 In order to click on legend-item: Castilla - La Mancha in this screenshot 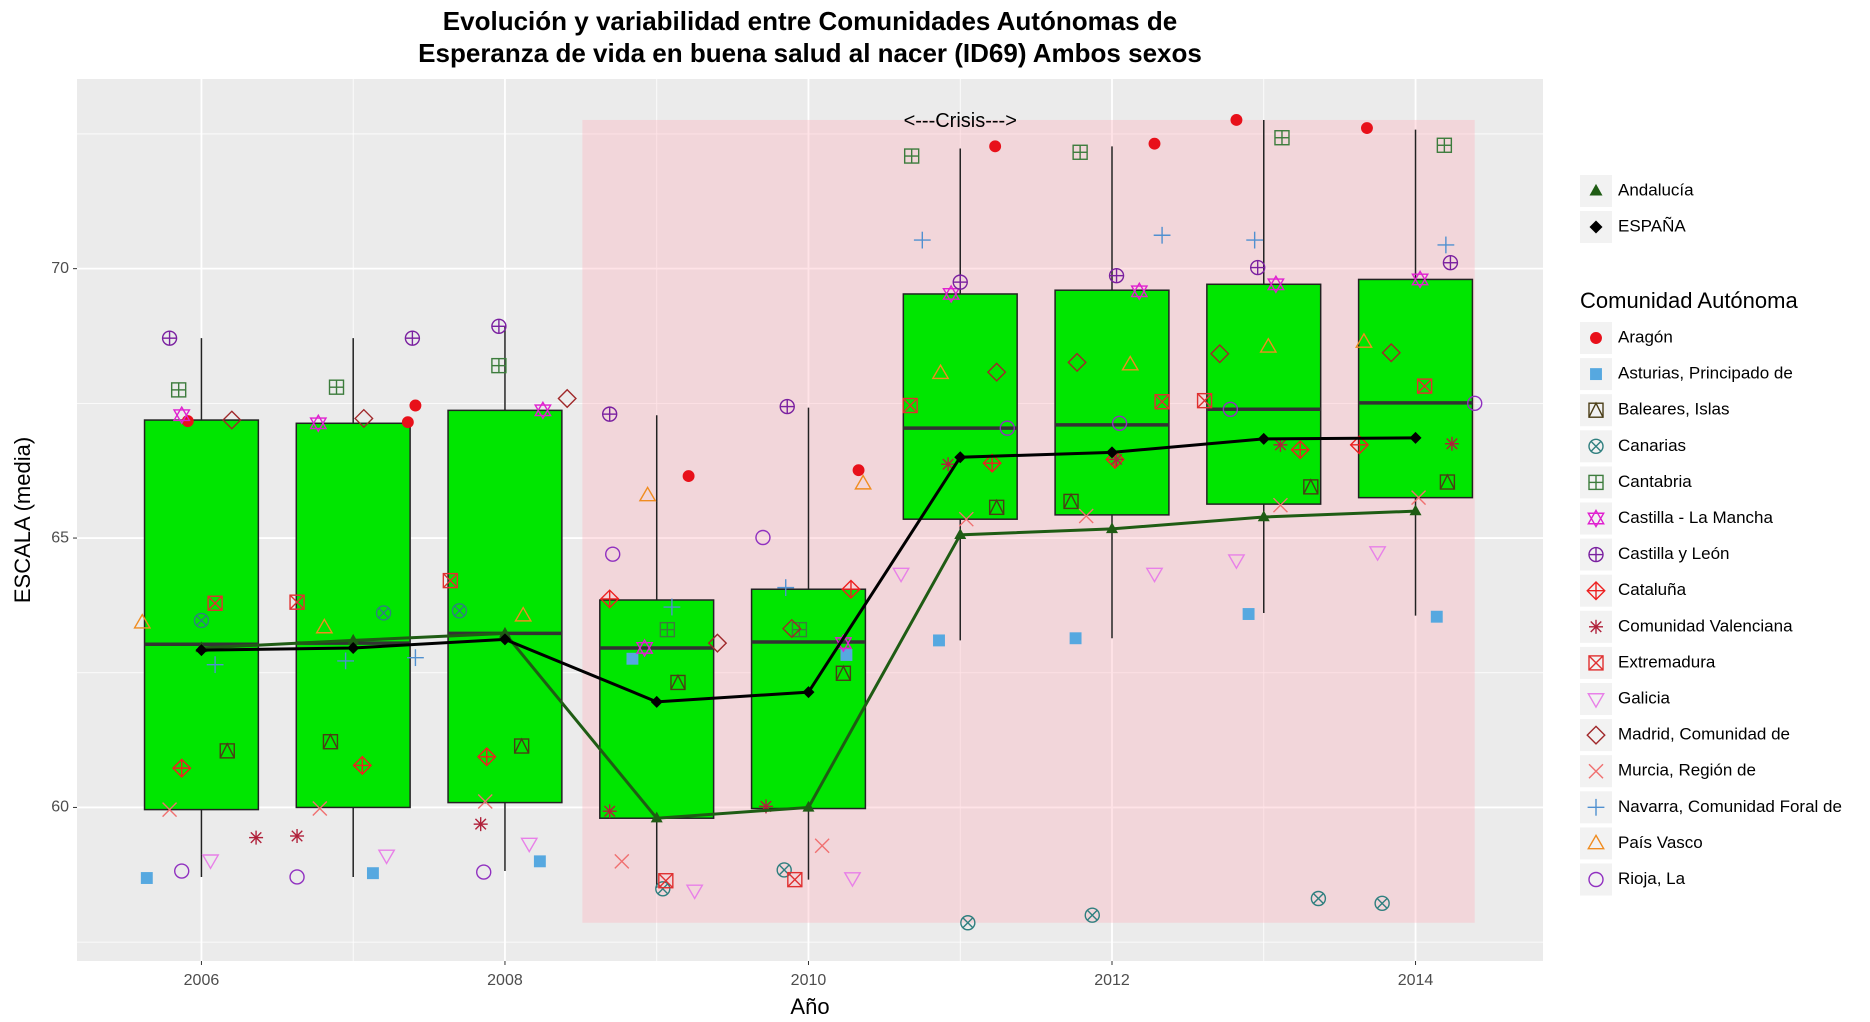, I will do `click(1677, 518)`.